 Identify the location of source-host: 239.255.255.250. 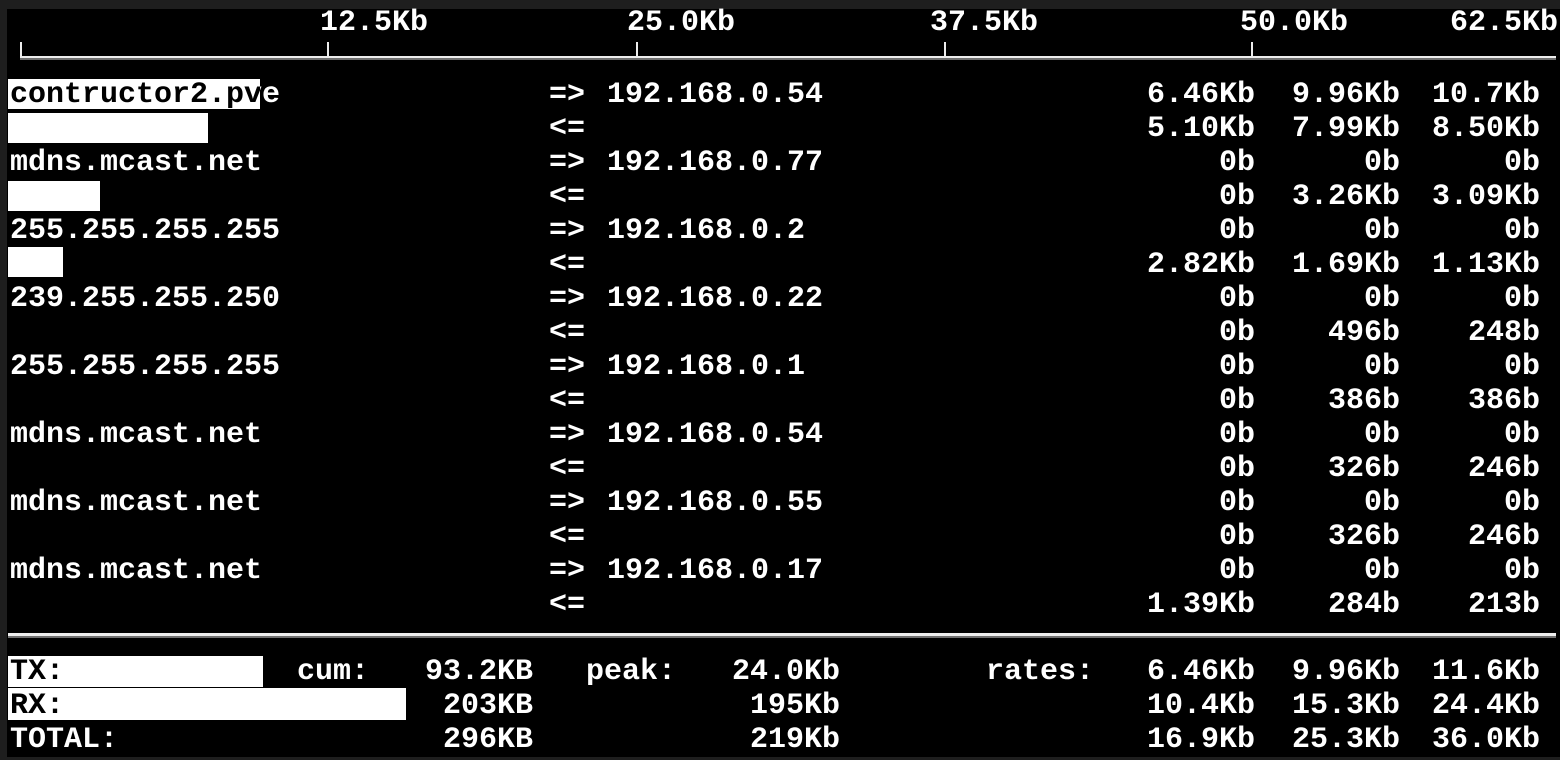
(145, 299).